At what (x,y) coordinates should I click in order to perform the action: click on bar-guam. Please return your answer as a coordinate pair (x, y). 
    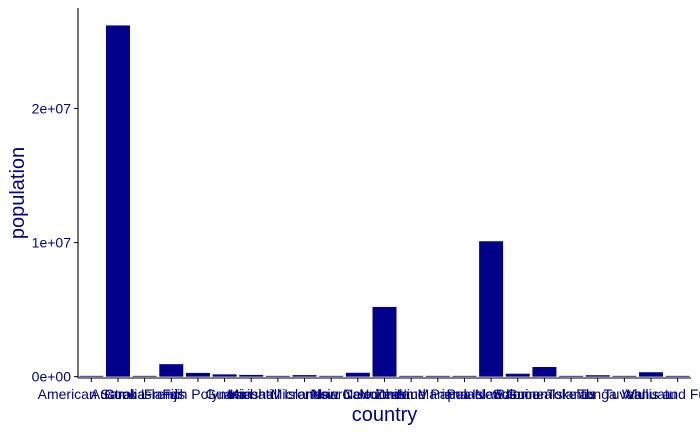
    Looking at the image, I should click on (224, 375).